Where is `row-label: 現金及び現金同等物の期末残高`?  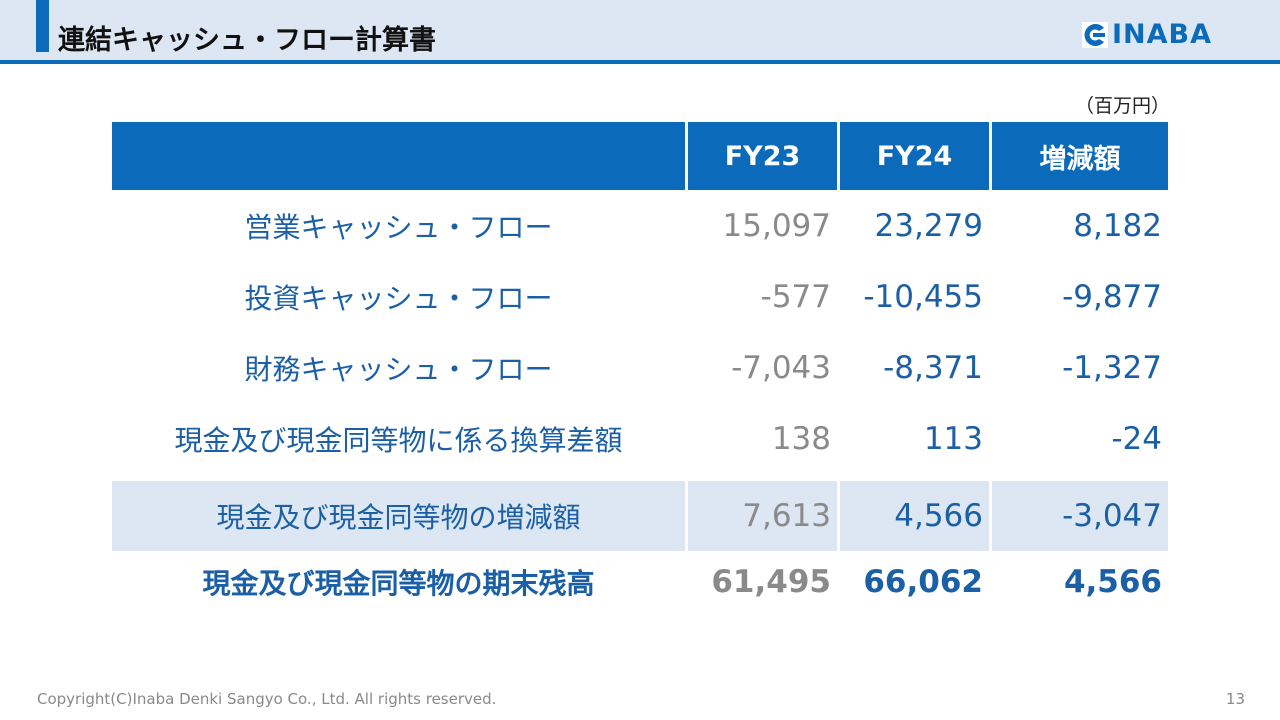
row-label: 現金及び現金同等物の期末残高 is located at coordinates (398, 583).